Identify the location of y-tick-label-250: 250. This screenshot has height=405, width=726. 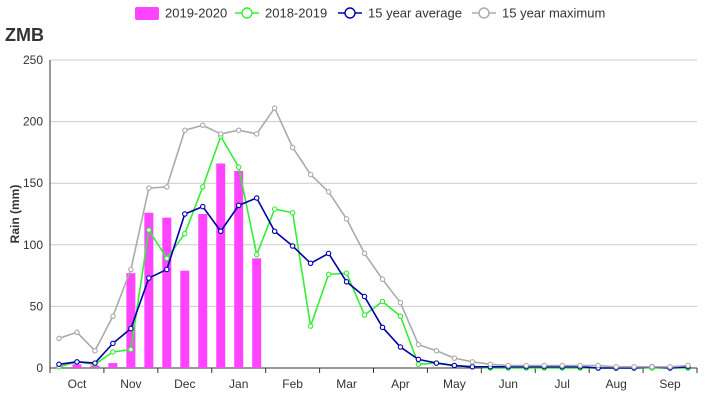
(33, 60).